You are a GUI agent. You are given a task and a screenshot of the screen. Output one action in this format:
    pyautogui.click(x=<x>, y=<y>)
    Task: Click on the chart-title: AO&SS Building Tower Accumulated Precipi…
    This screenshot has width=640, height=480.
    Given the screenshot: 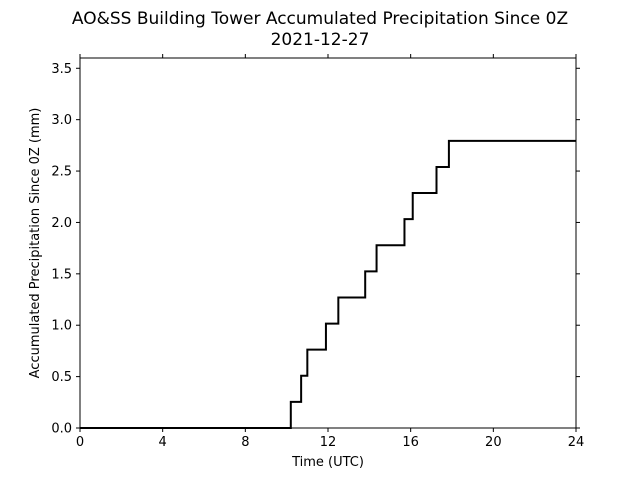 What is the action you would take?
    pyautogui.click(x=320, y=19)
    